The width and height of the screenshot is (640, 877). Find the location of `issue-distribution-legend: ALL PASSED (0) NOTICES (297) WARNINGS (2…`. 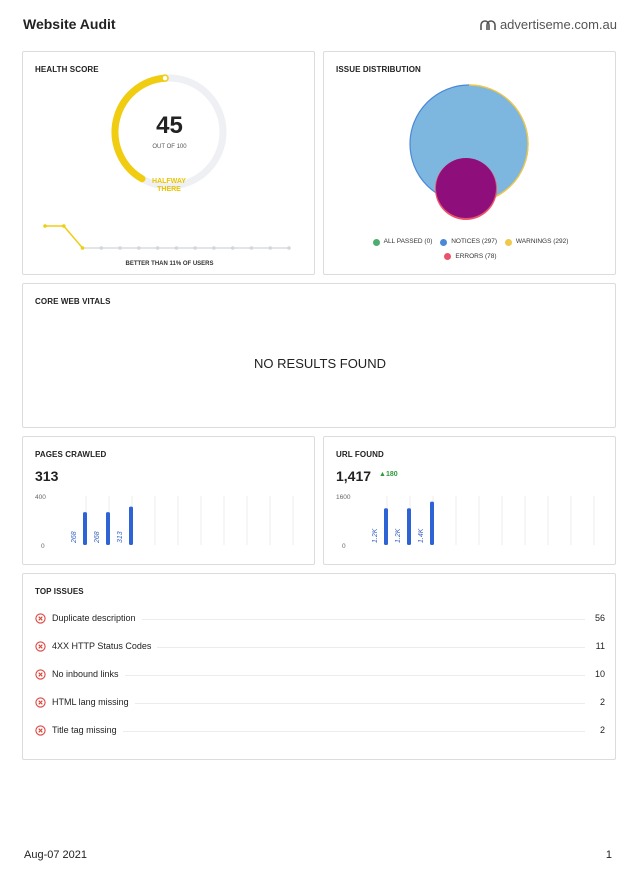

issue-distribution-legend: ALL PASSED (0) NOTICES (297) WARNINGS (2… is located at coordinates (470, 250).